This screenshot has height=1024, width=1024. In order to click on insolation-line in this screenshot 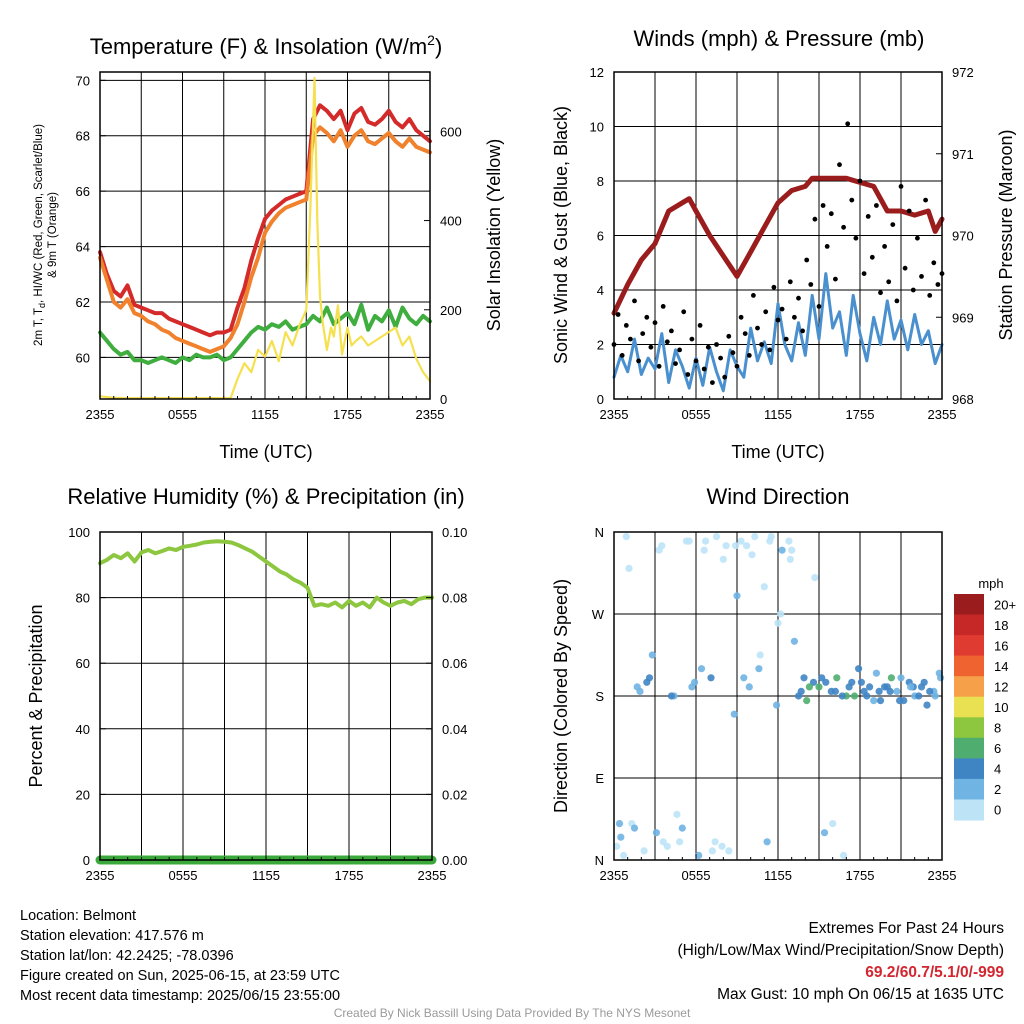, I will do `click(265, 238)`.